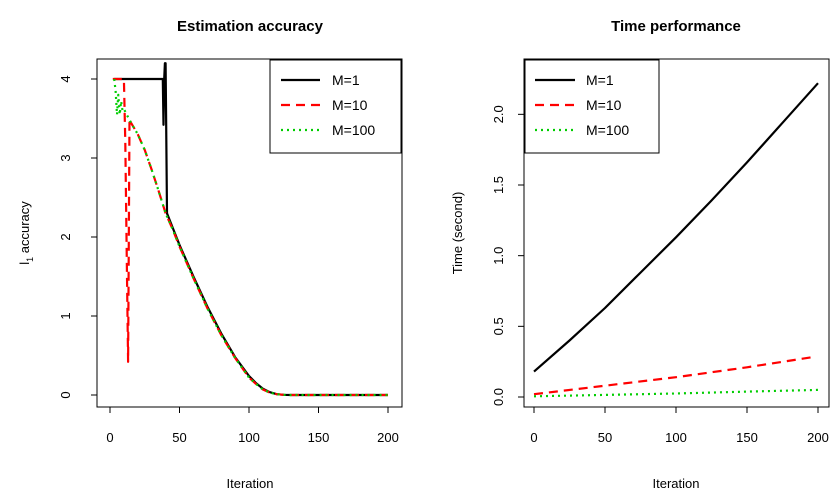 The width and height of the screenshot is (837, 496). Describe the element at coordinates (78, 237) in the screenshot. I see `accuracy-y-axis: 0 1 2 3 4` at that location.